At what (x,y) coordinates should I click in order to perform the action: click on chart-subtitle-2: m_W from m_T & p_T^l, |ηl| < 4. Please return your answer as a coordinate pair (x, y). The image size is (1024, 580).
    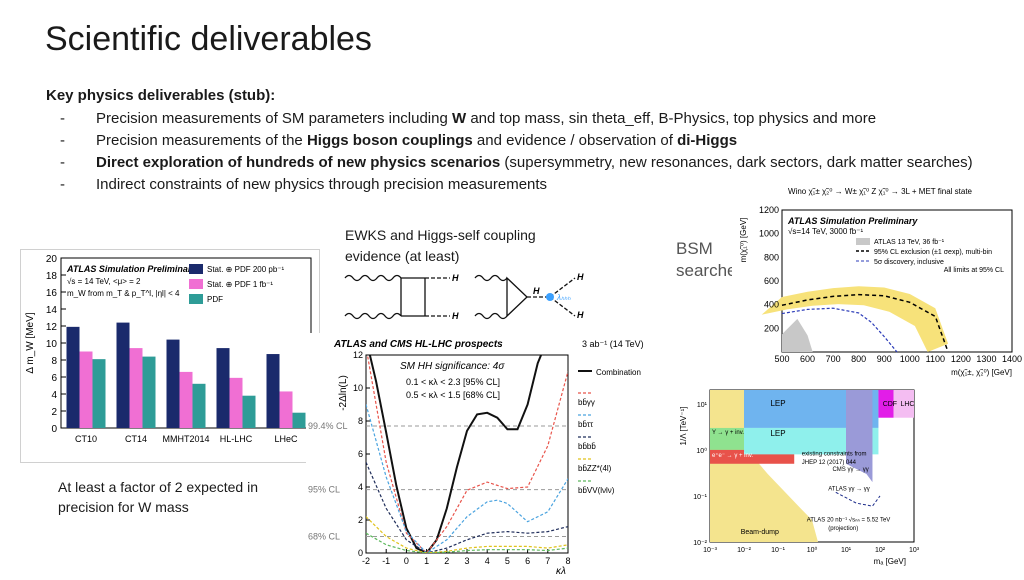
    Looking at the image, I should click on (123, 293).